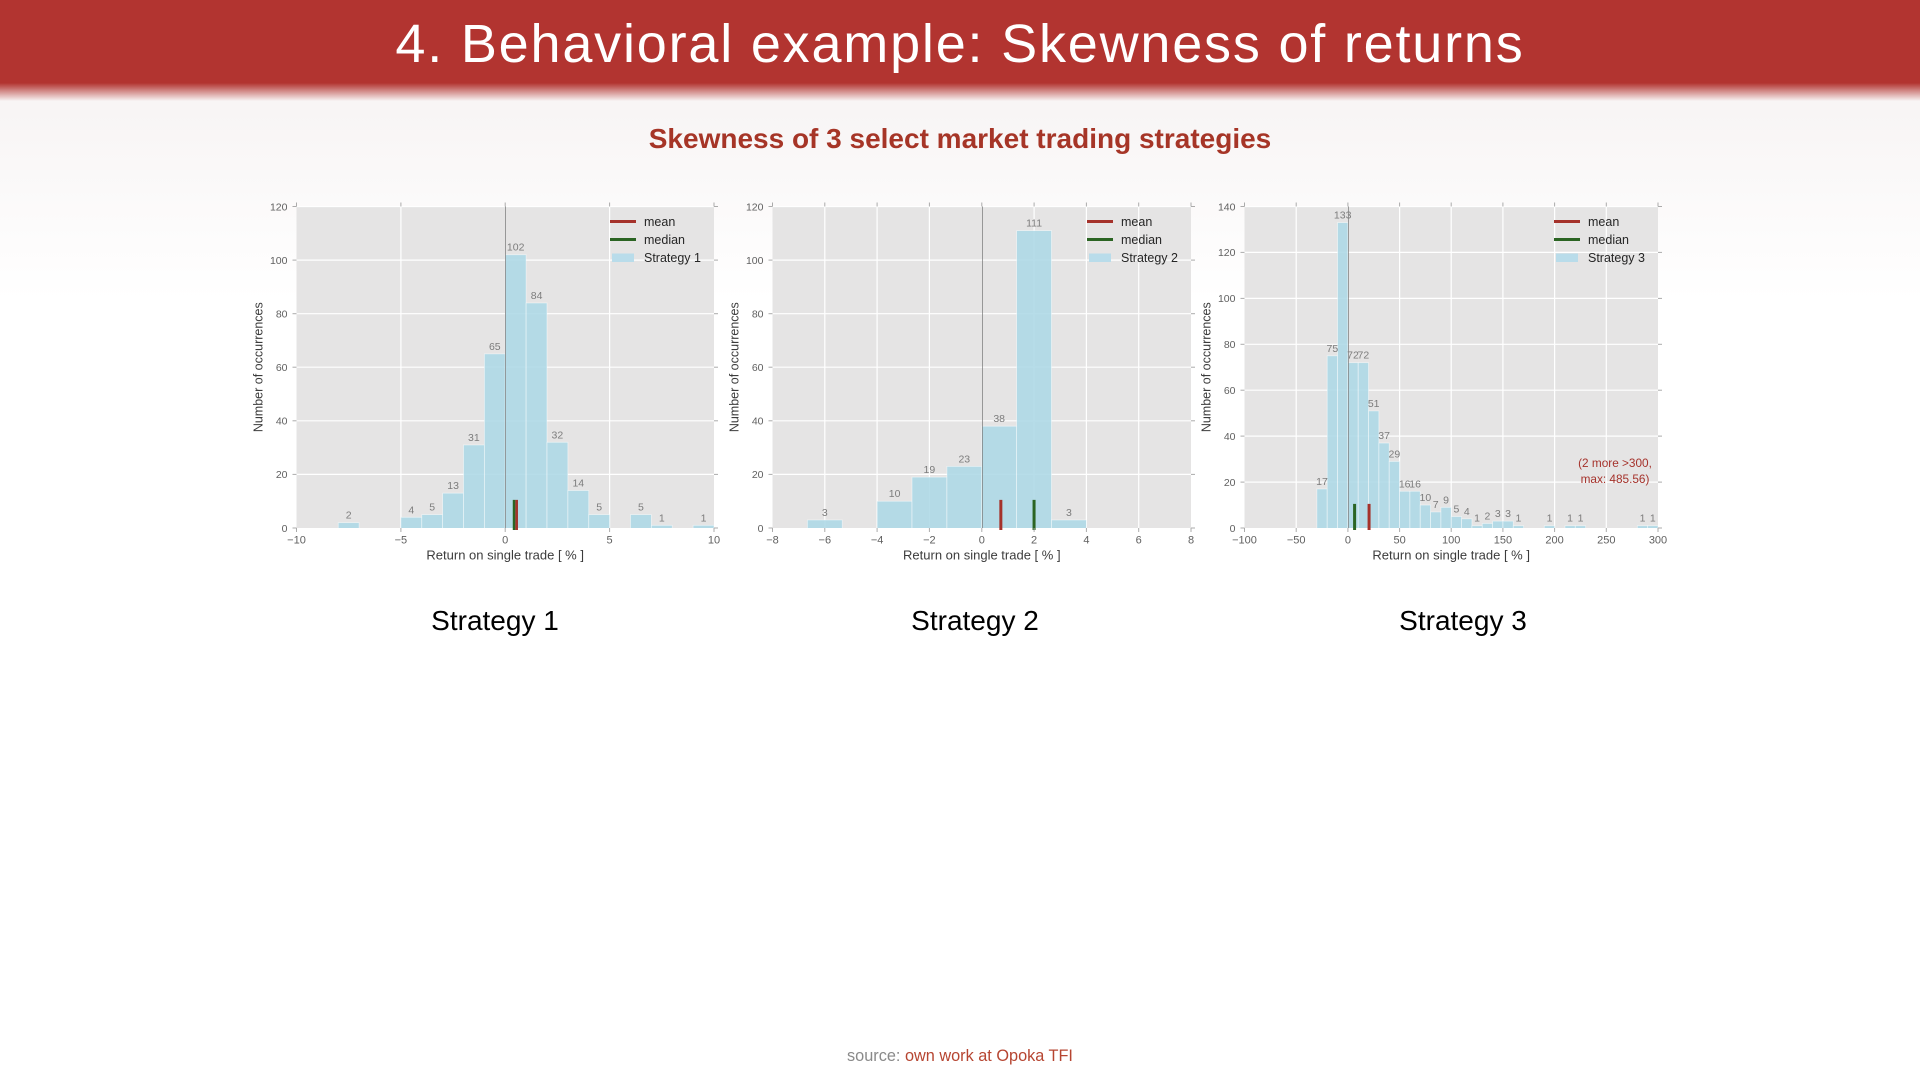  Describe the element at coordinates (1244, 541) in the screenshot. I see `svg-text: −100` at that location.